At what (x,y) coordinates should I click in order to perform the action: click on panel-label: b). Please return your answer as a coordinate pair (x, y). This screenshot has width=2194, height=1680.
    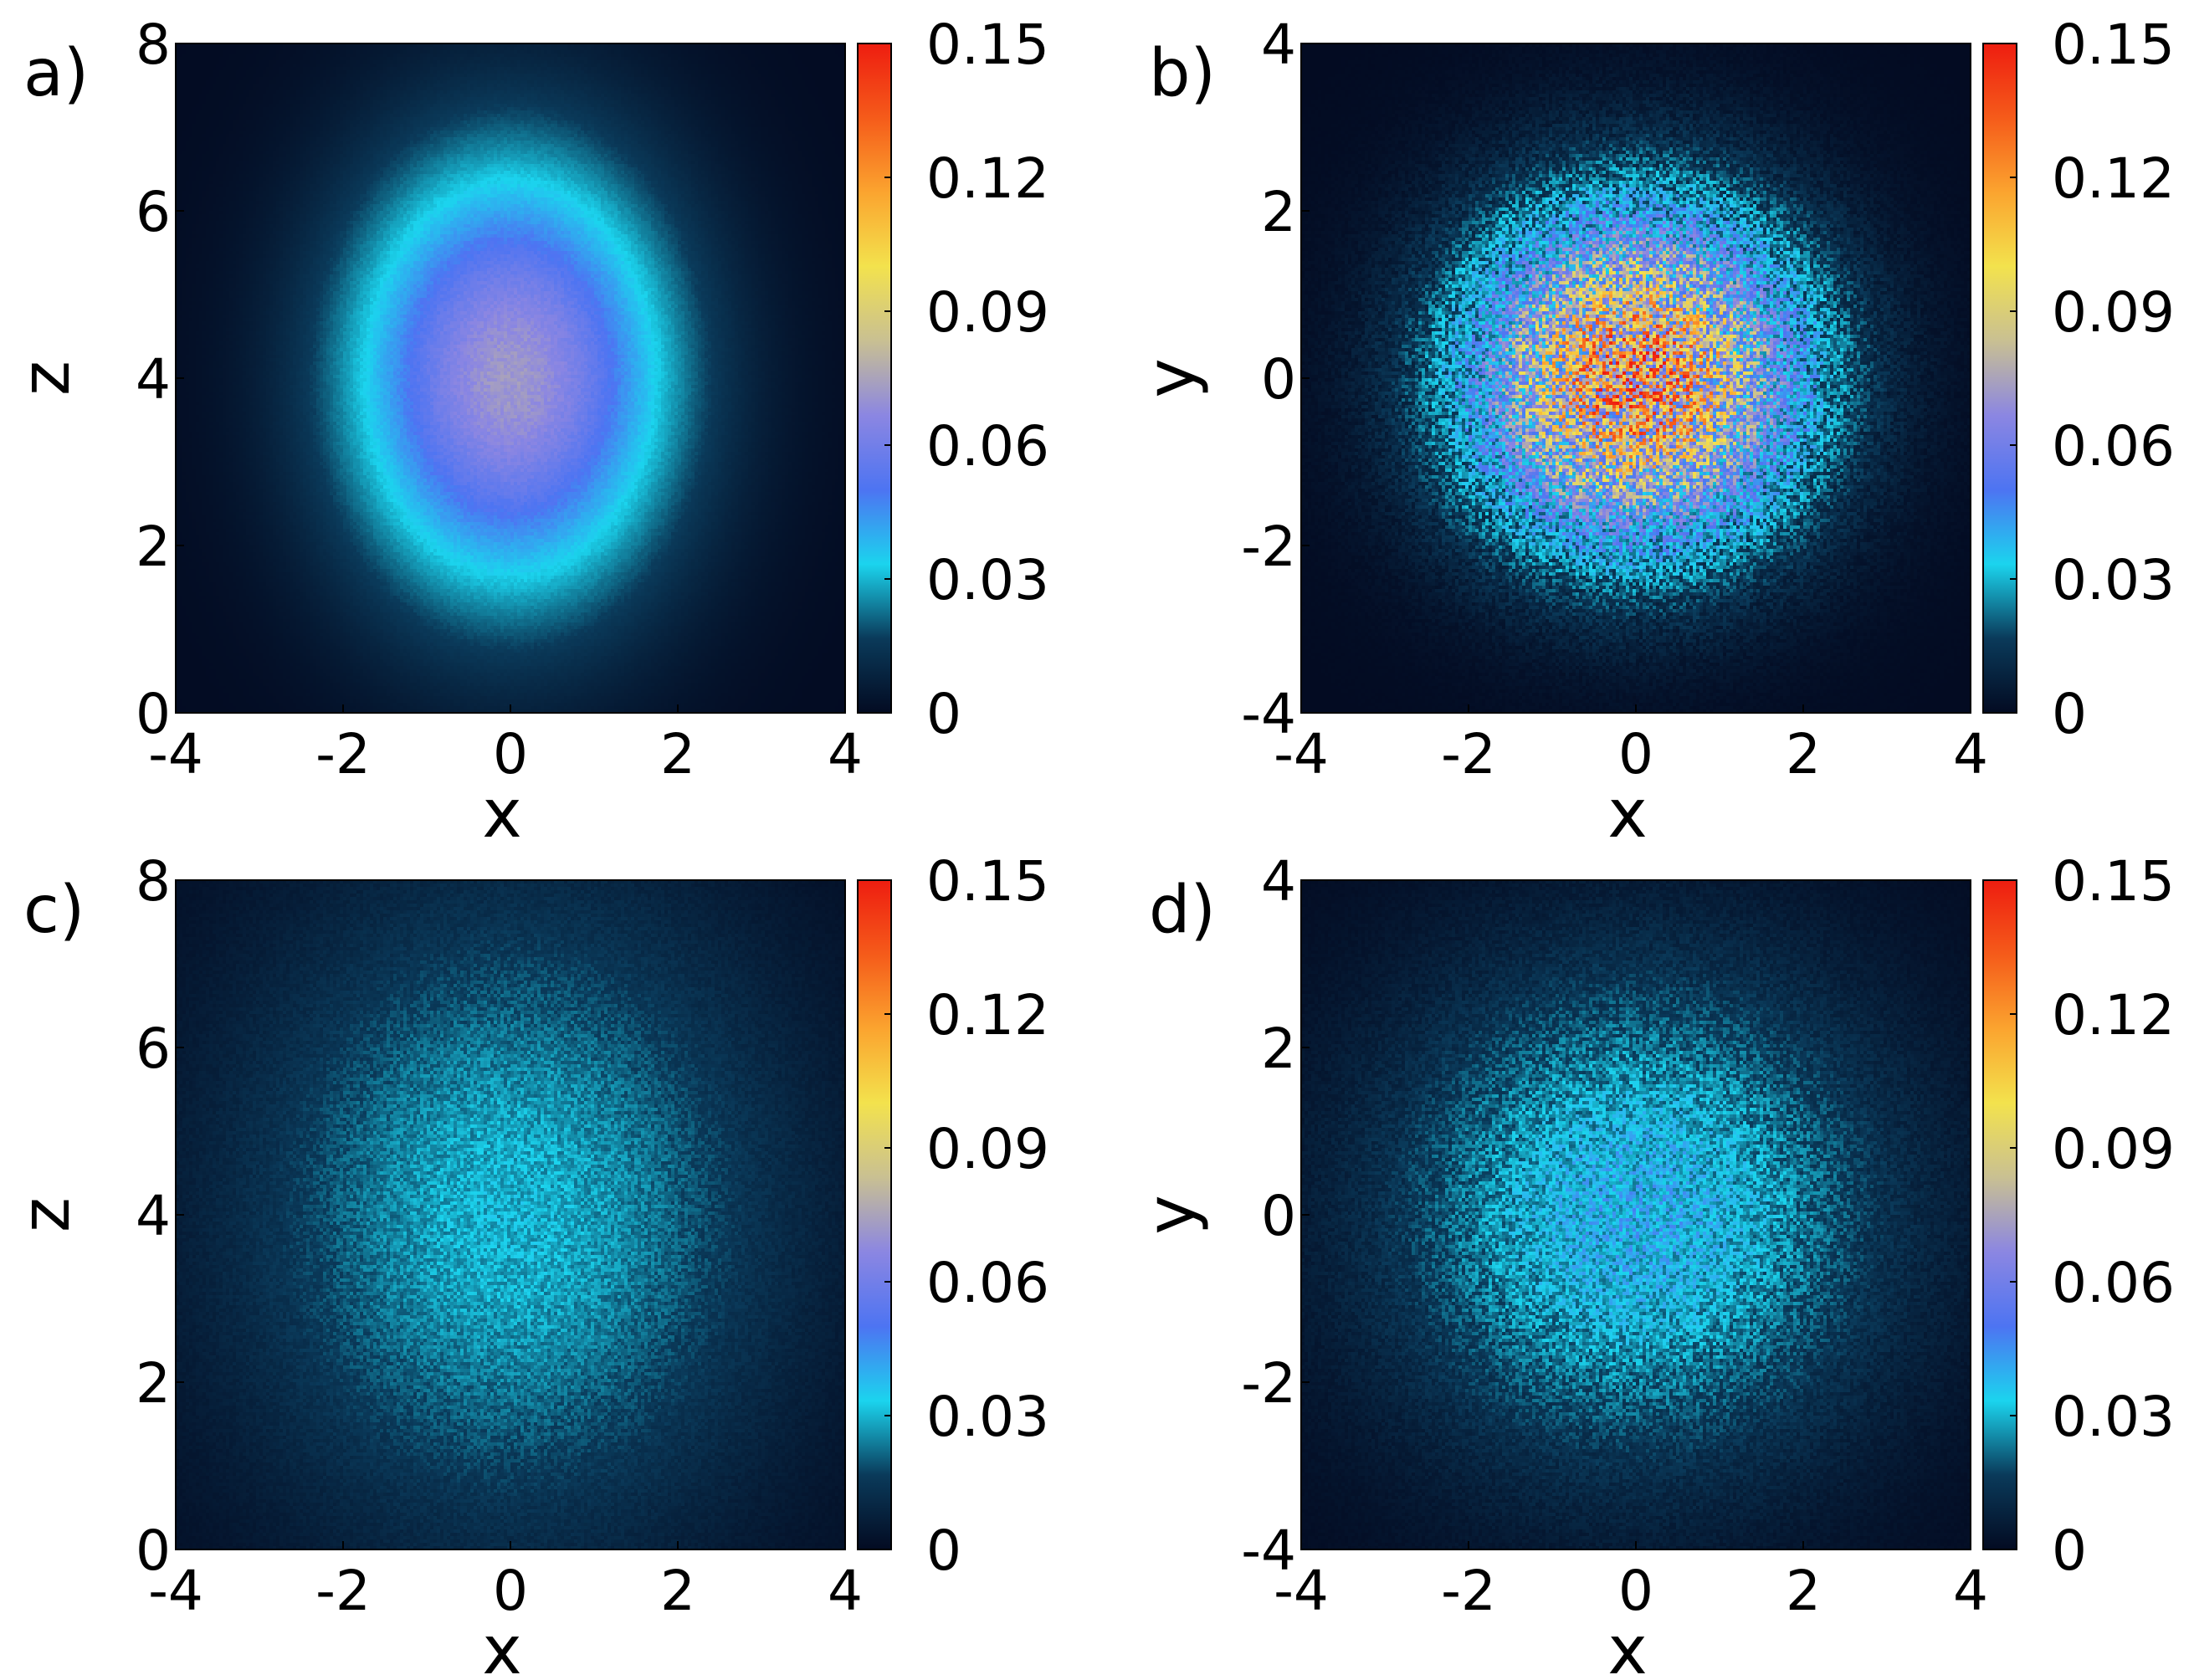
    Looking at the image, I should click on (1182, 73).